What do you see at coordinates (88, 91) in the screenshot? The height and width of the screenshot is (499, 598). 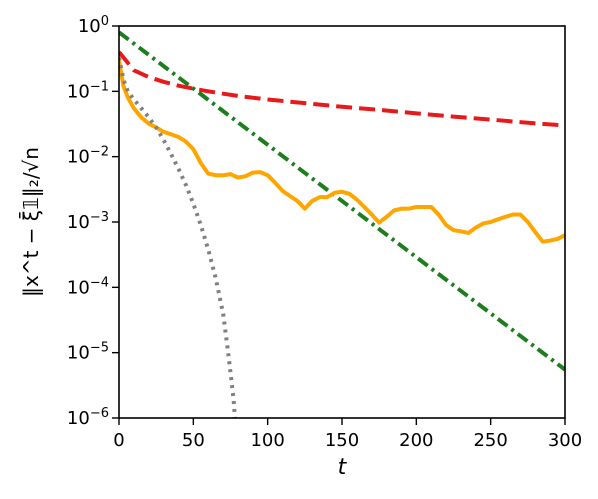 I see `y-tick-label: 10⁻¹` at bounding box center [88, 91].